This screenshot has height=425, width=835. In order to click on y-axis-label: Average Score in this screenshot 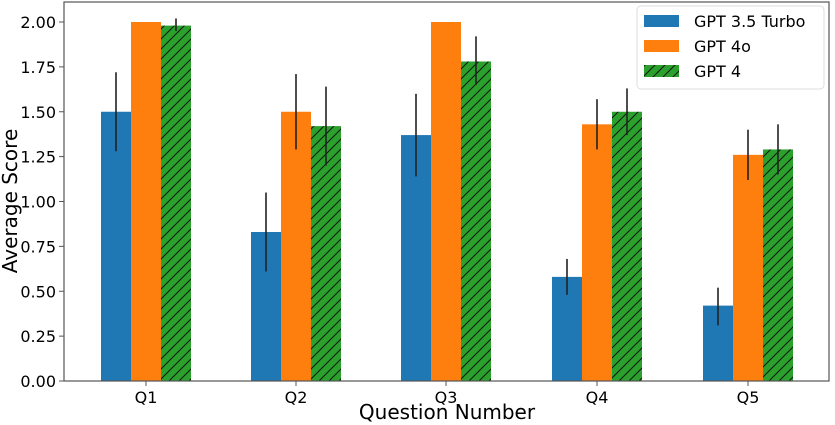, I will do `click(11, 201)`.